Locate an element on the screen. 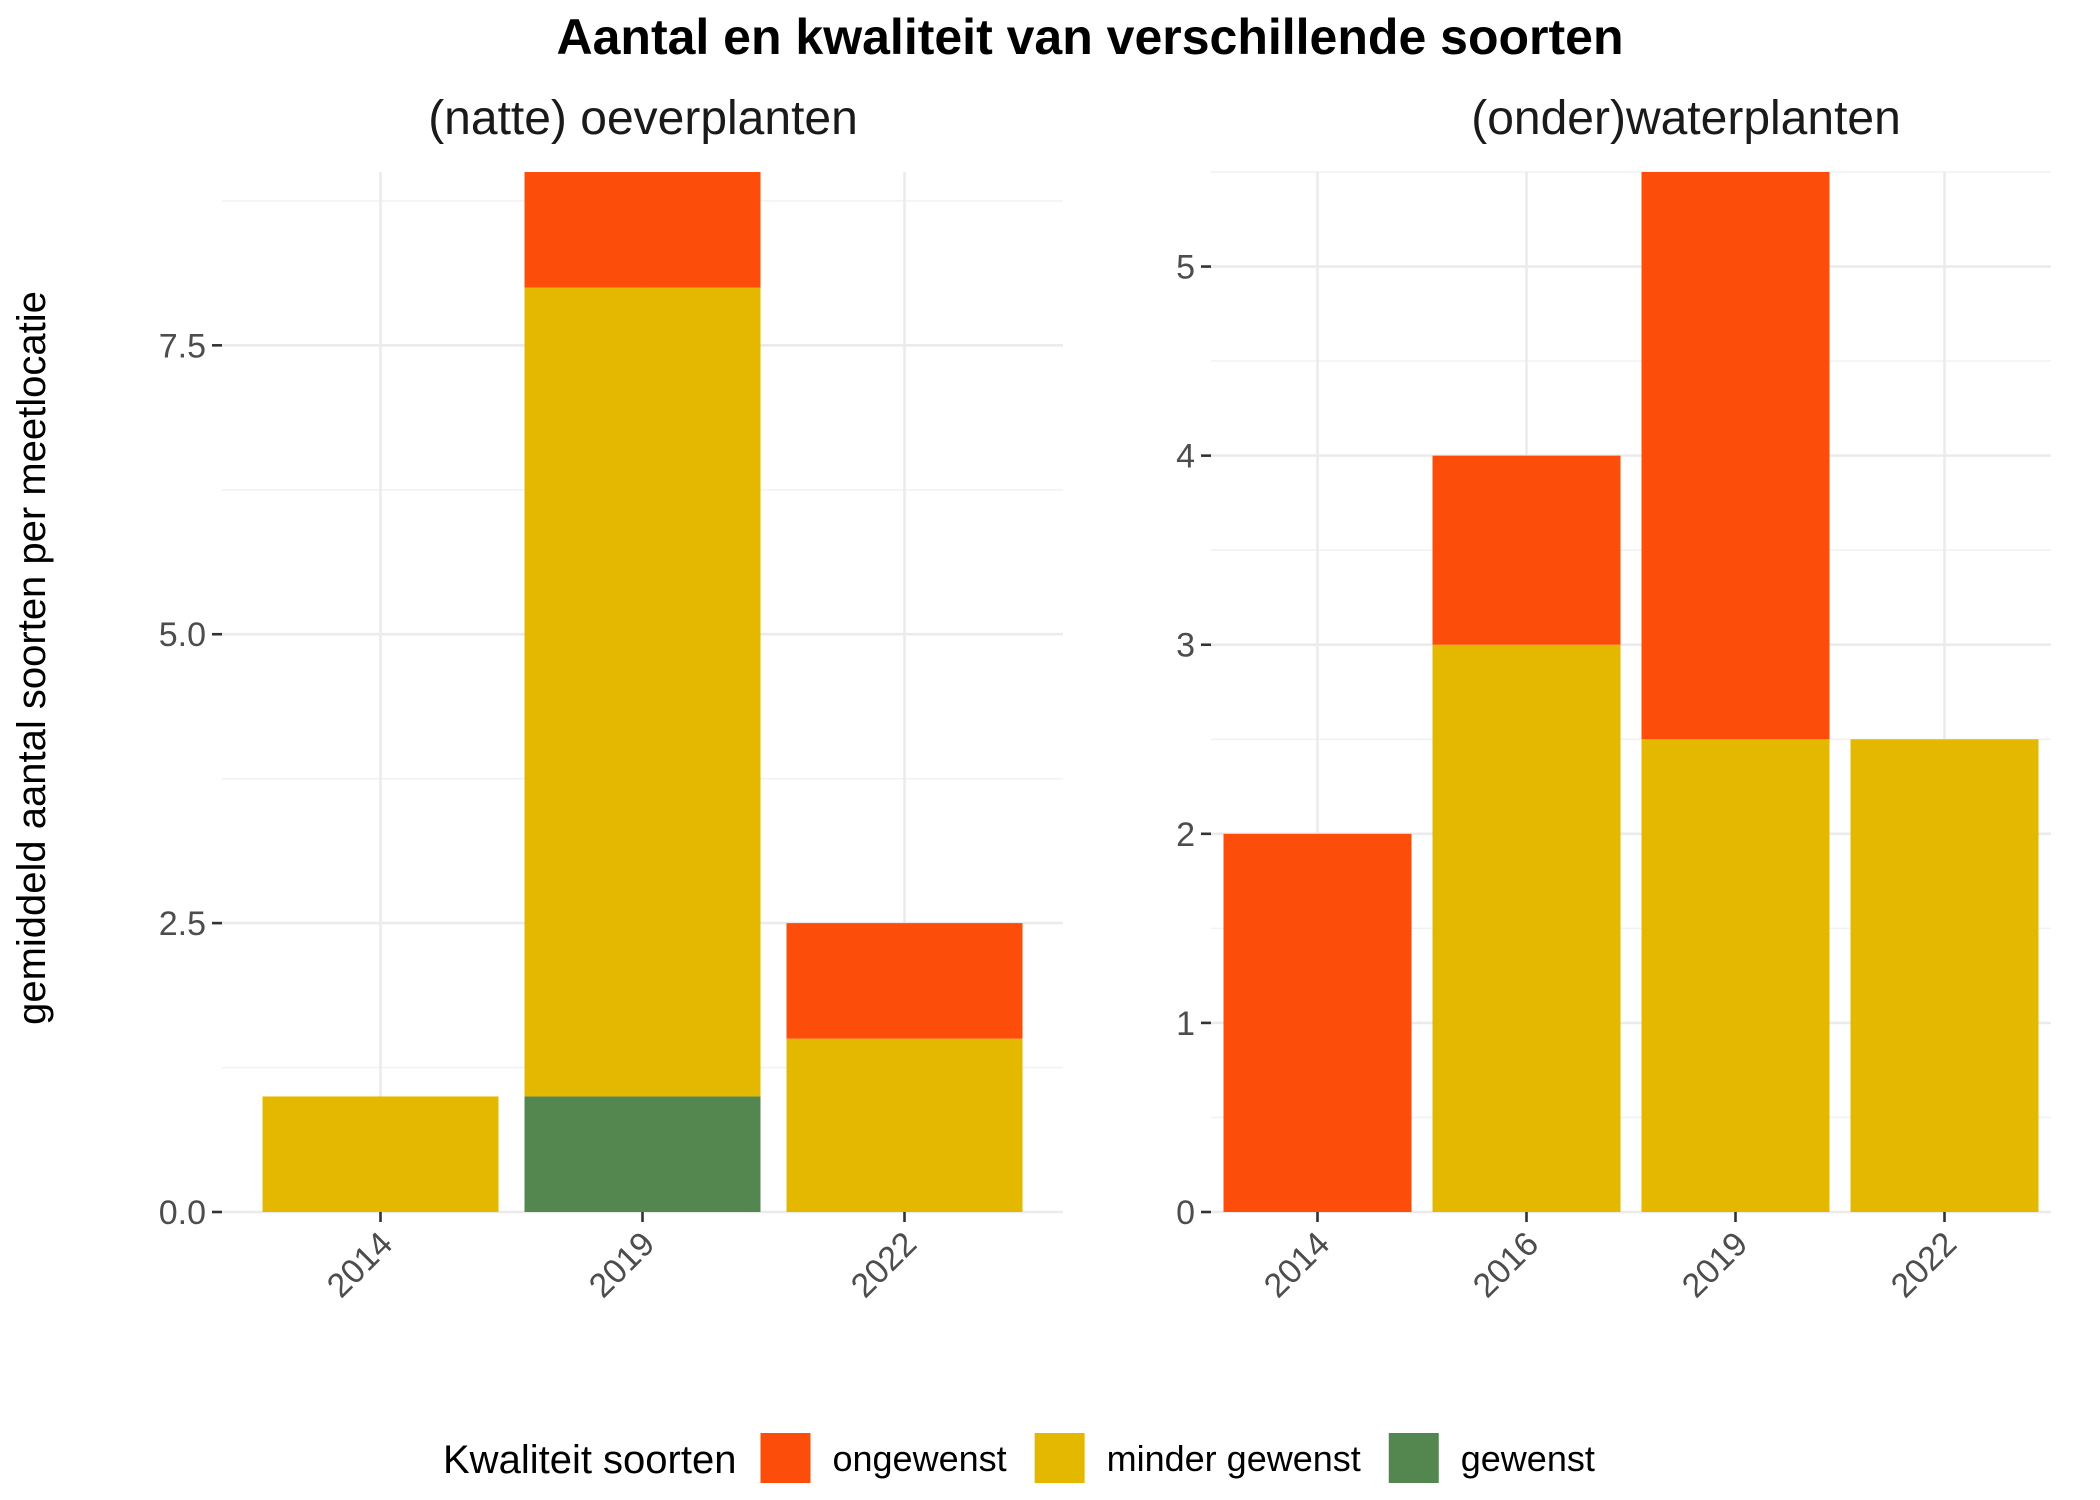 The image size is (2100, 1500). legend-title: Kwaliteit soorten is located at coordinates (589, 1460).